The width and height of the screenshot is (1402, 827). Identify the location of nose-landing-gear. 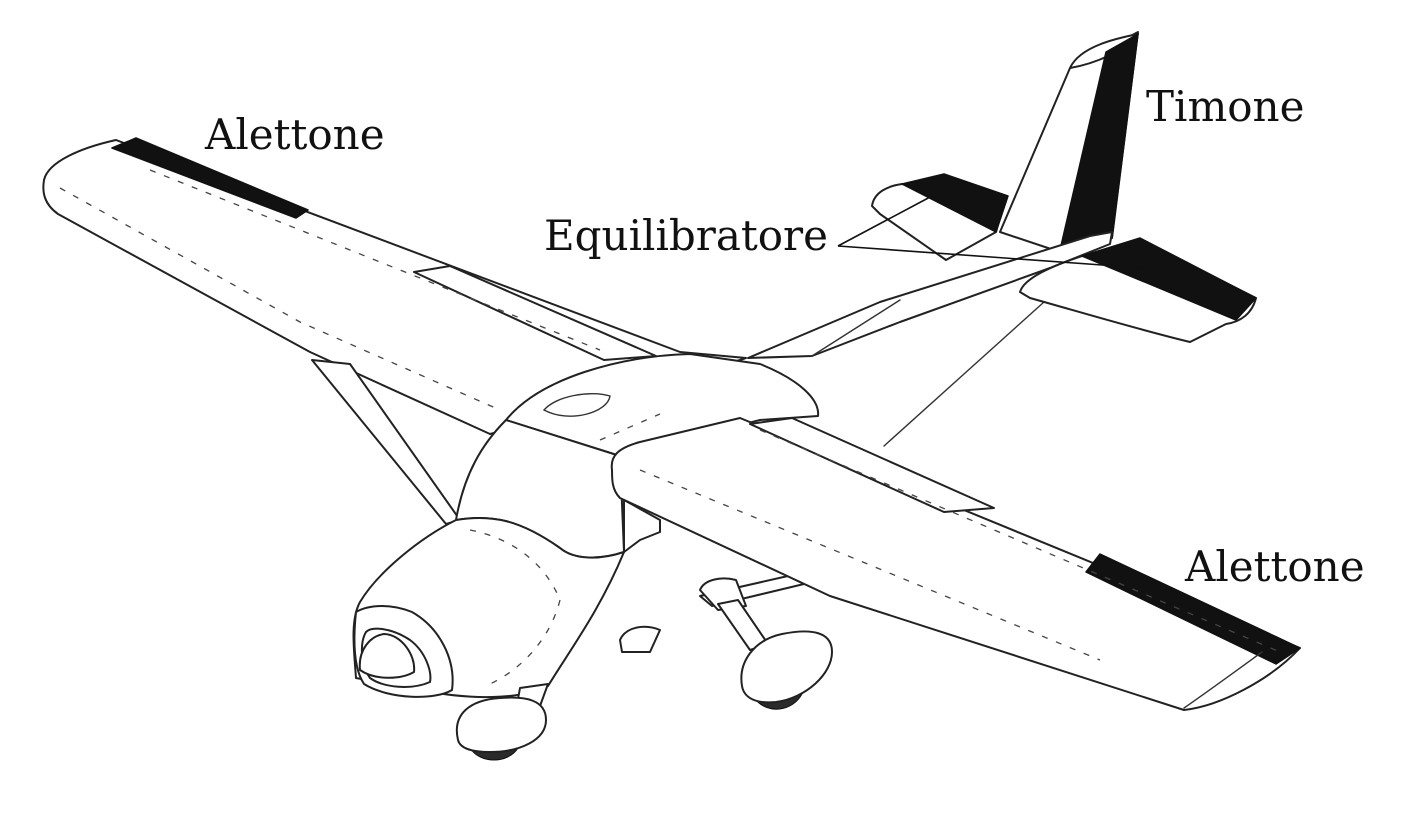
(502, 722).